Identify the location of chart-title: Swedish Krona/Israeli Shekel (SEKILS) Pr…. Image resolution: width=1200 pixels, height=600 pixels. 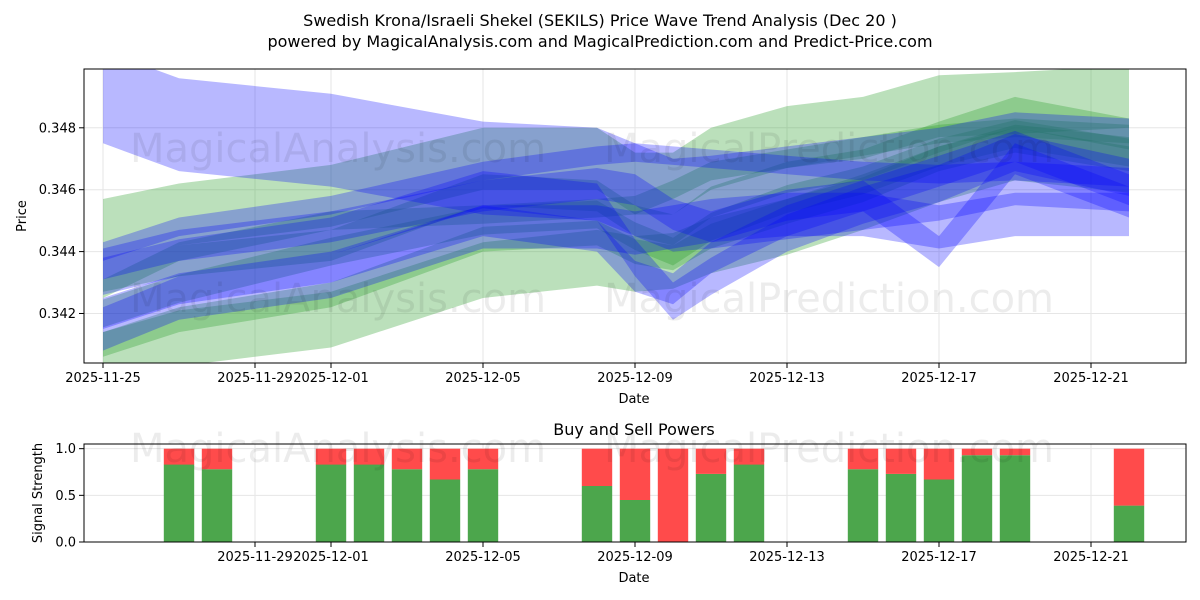
(600, 20).